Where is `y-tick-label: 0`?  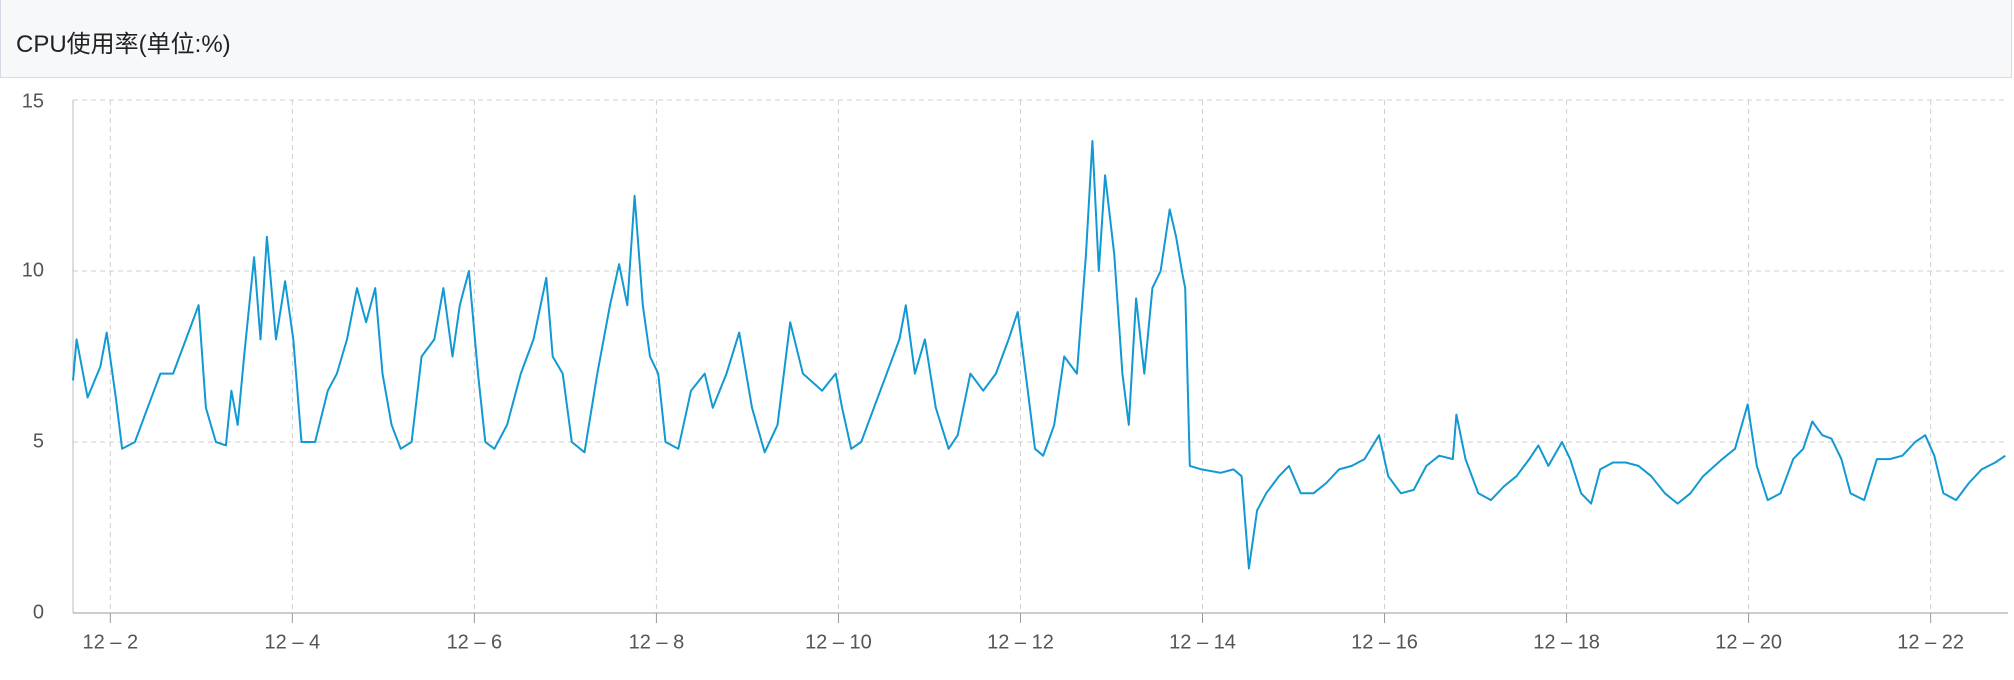
y-tick-label: 0 is located at coordinates (38, 612).